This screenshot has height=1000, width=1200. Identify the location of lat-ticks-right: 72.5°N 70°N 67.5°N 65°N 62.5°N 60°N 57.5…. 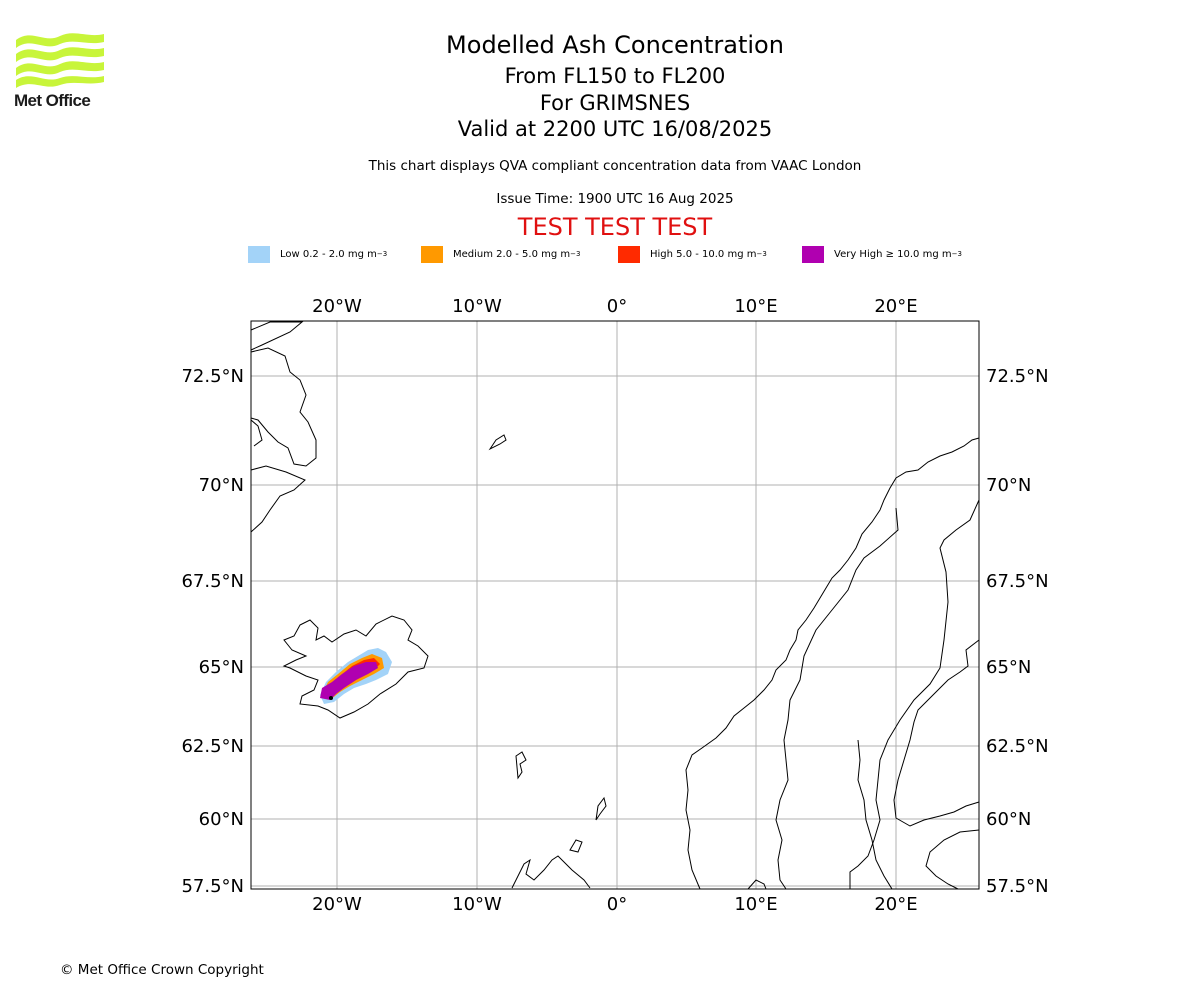
(1017, 631).